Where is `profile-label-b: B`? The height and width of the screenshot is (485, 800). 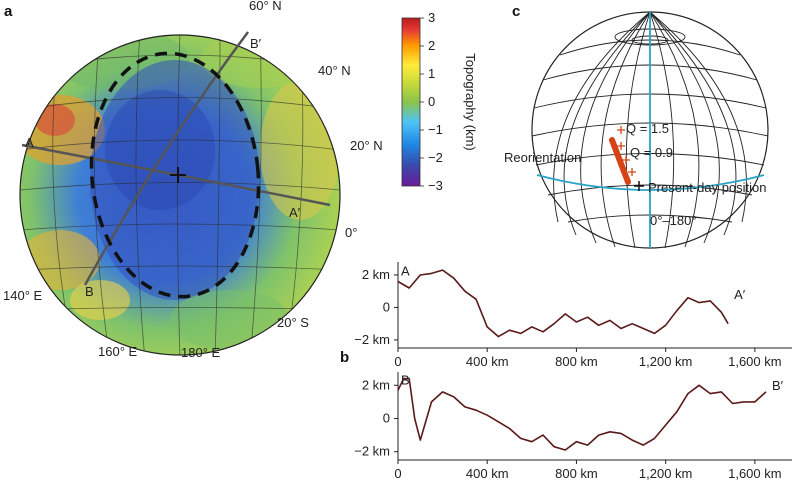 profile-label-b: B is located at coordinates (89, 291).